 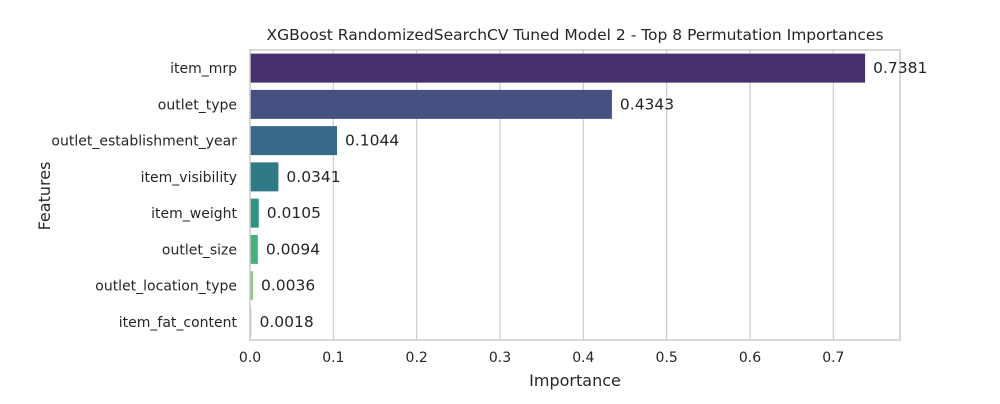 What do you see at coordinates (251, 286) in the screenshot?
I see `bar-outlet-location-type` at bounding box center [251, 286].